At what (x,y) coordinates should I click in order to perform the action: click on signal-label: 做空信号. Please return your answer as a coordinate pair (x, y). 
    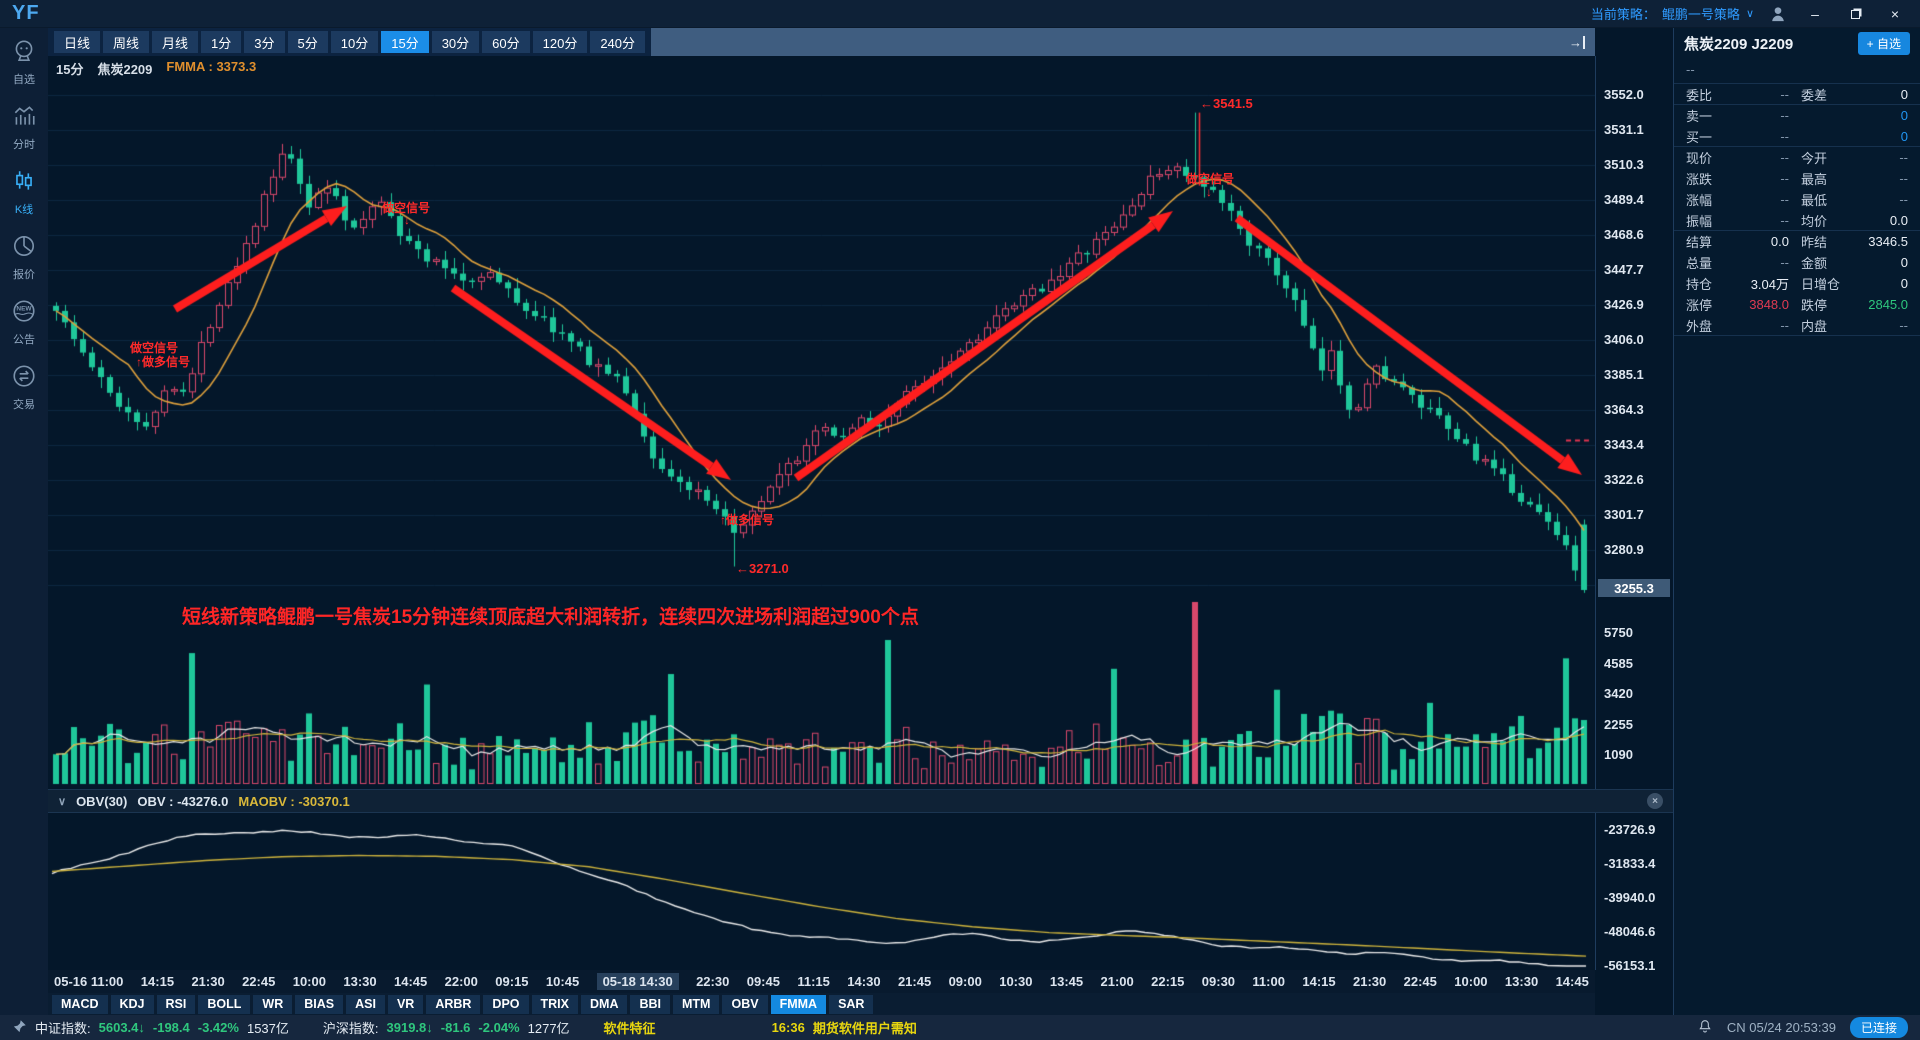
    Looking at the image, I should click on (154, 348).